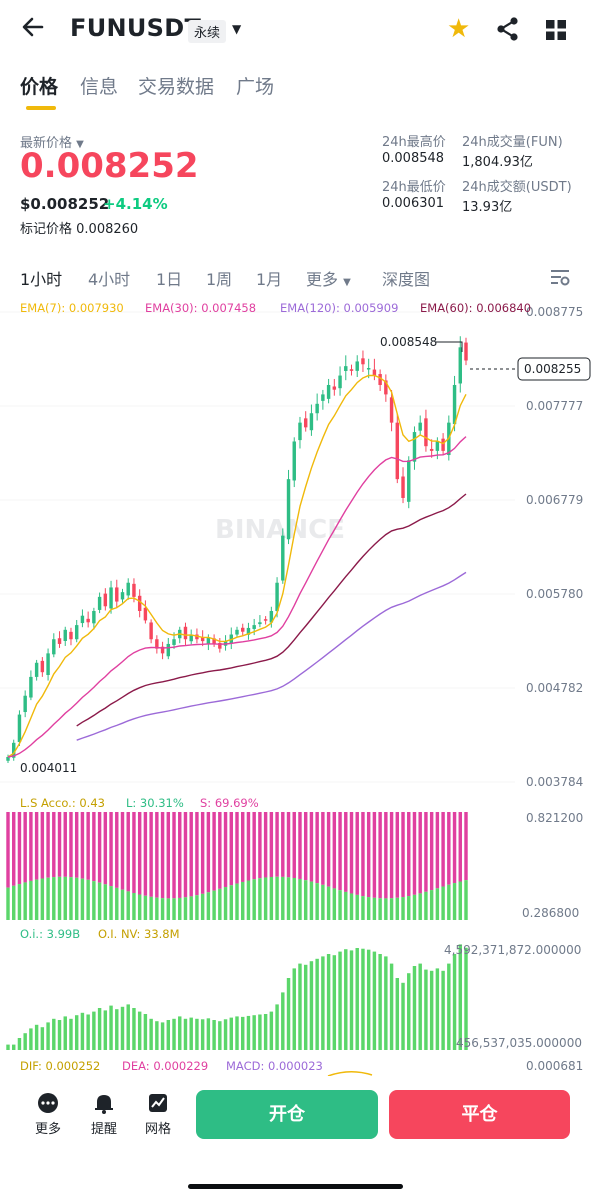 This screenshot has height=1200, width=591. I want to click on last-price-tag-text: 0.008255, so click(552, 369).